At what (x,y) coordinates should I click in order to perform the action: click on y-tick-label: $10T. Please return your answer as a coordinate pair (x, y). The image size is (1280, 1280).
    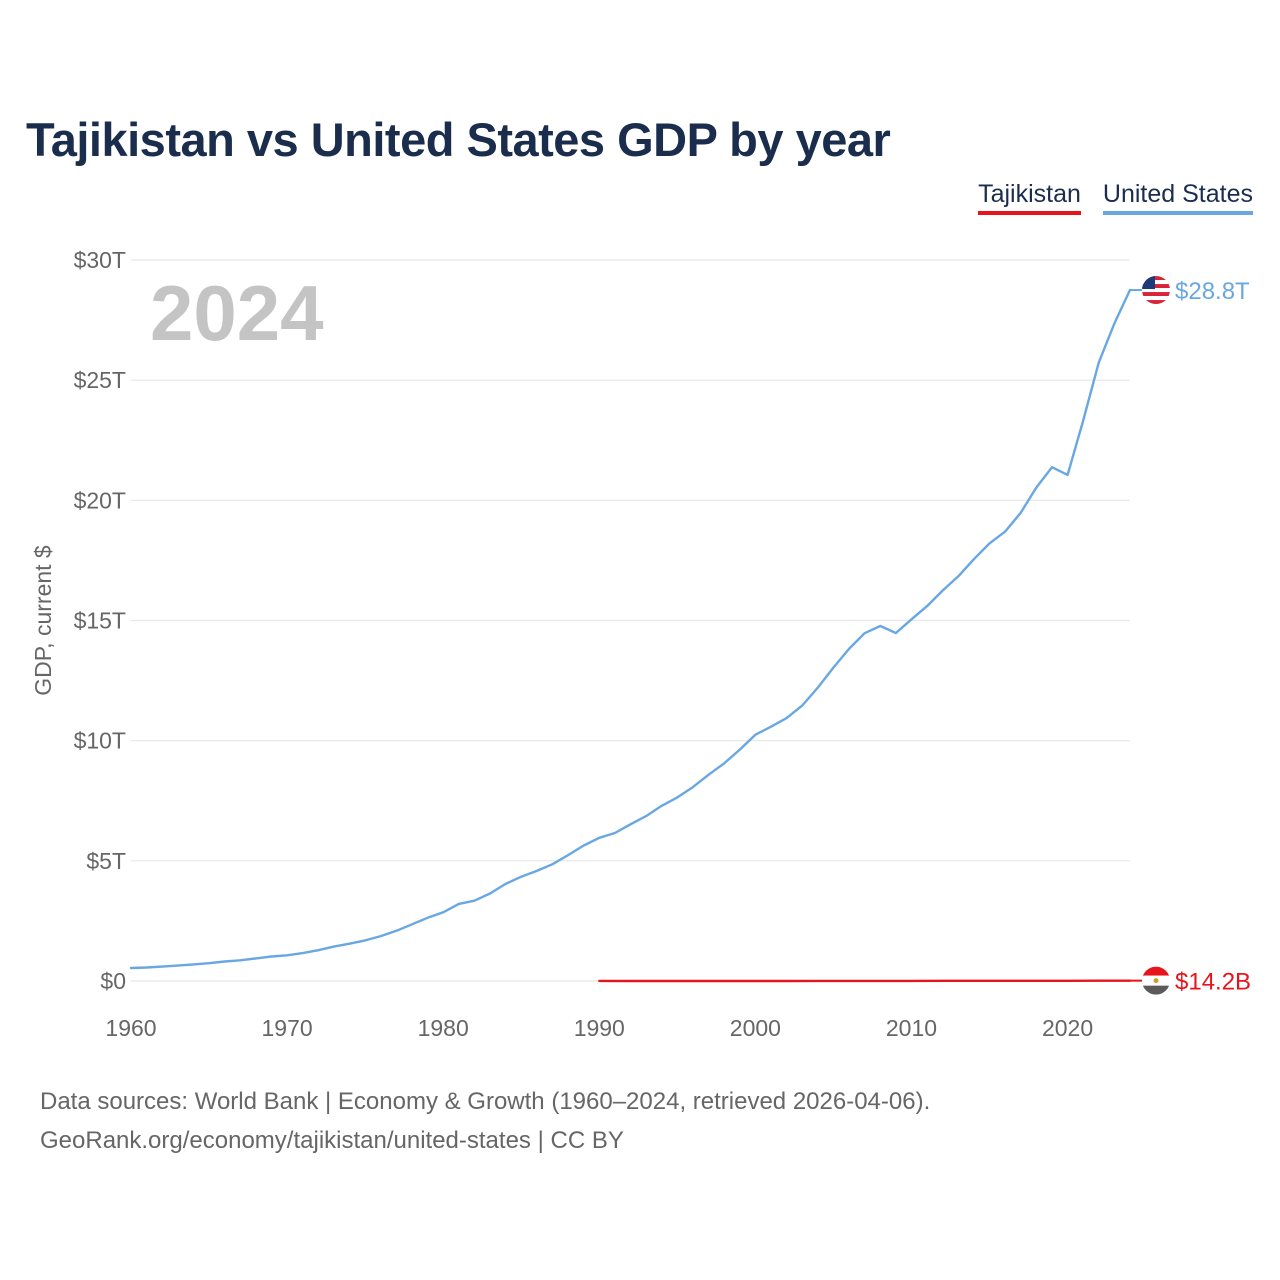
    Looking at the image, I should click on (100, 741).